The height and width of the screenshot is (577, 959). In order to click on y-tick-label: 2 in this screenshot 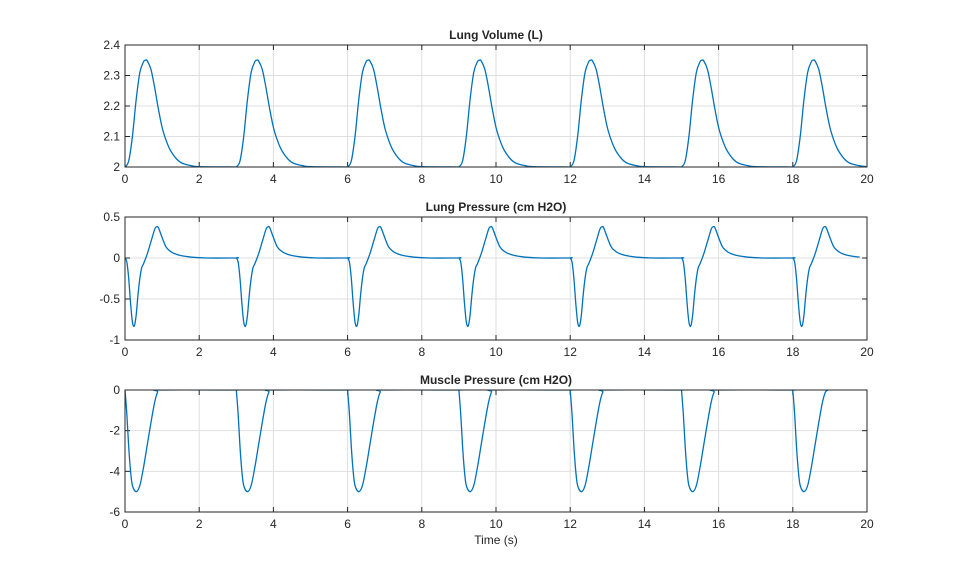, I will do `click(116, 167)`.